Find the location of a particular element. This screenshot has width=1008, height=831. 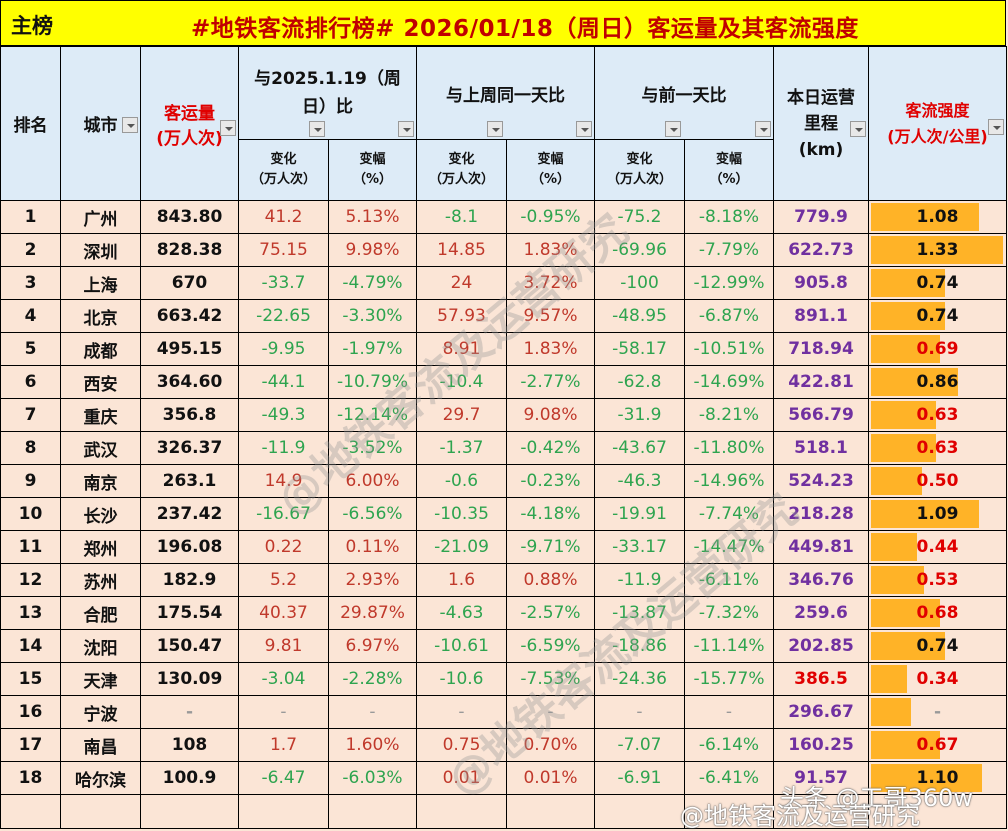

wow-pct-cell: 9.08% is located at coordinates (550, 415).